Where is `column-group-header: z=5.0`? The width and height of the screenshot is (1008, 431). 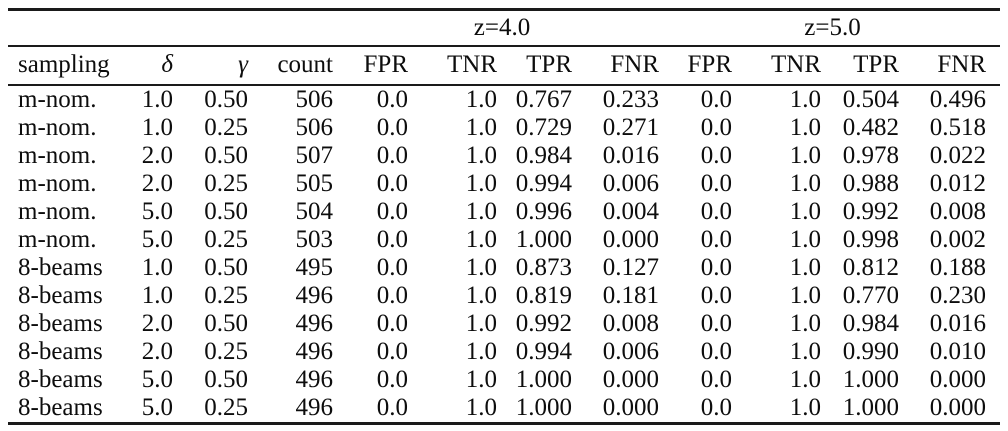 column-group-header: z=5.0 is located at coordinates (833, 28).